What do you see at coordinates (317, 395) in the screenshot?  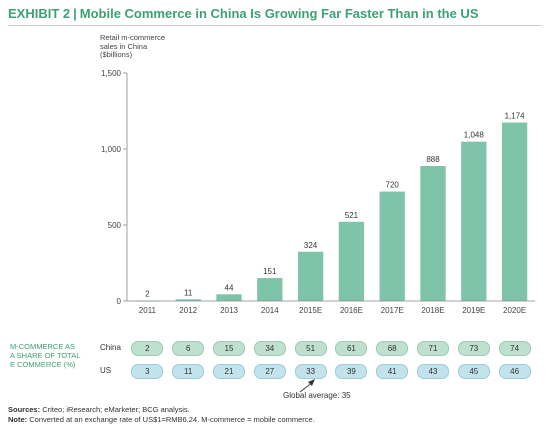 I see `global-average-note: Global average: 35` at bounding box center [317, 395].